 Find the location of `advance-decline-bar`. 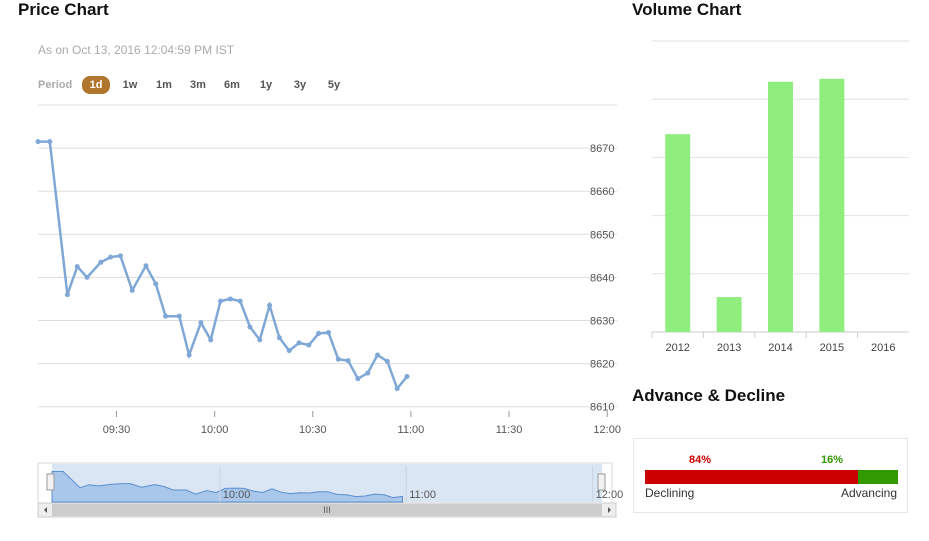

advance-decline-bar is located at coordinates (771, 477).